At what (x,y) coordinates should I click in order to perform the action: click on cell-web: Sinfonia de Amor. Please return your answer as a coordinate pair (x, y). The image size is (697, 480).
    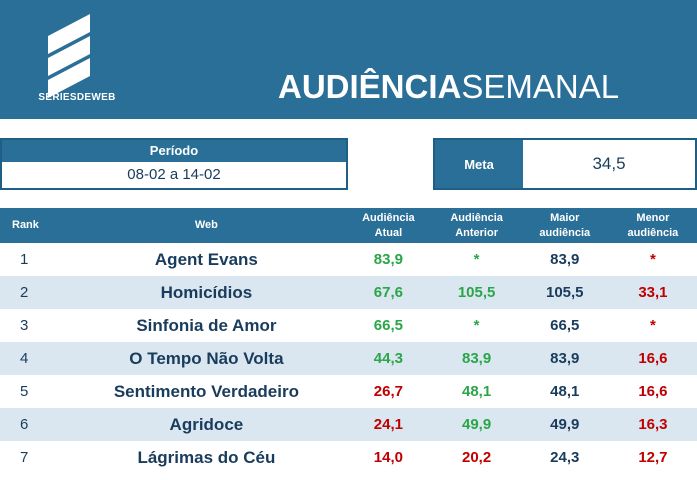
    Looking at the image, I should click on (206, 325).